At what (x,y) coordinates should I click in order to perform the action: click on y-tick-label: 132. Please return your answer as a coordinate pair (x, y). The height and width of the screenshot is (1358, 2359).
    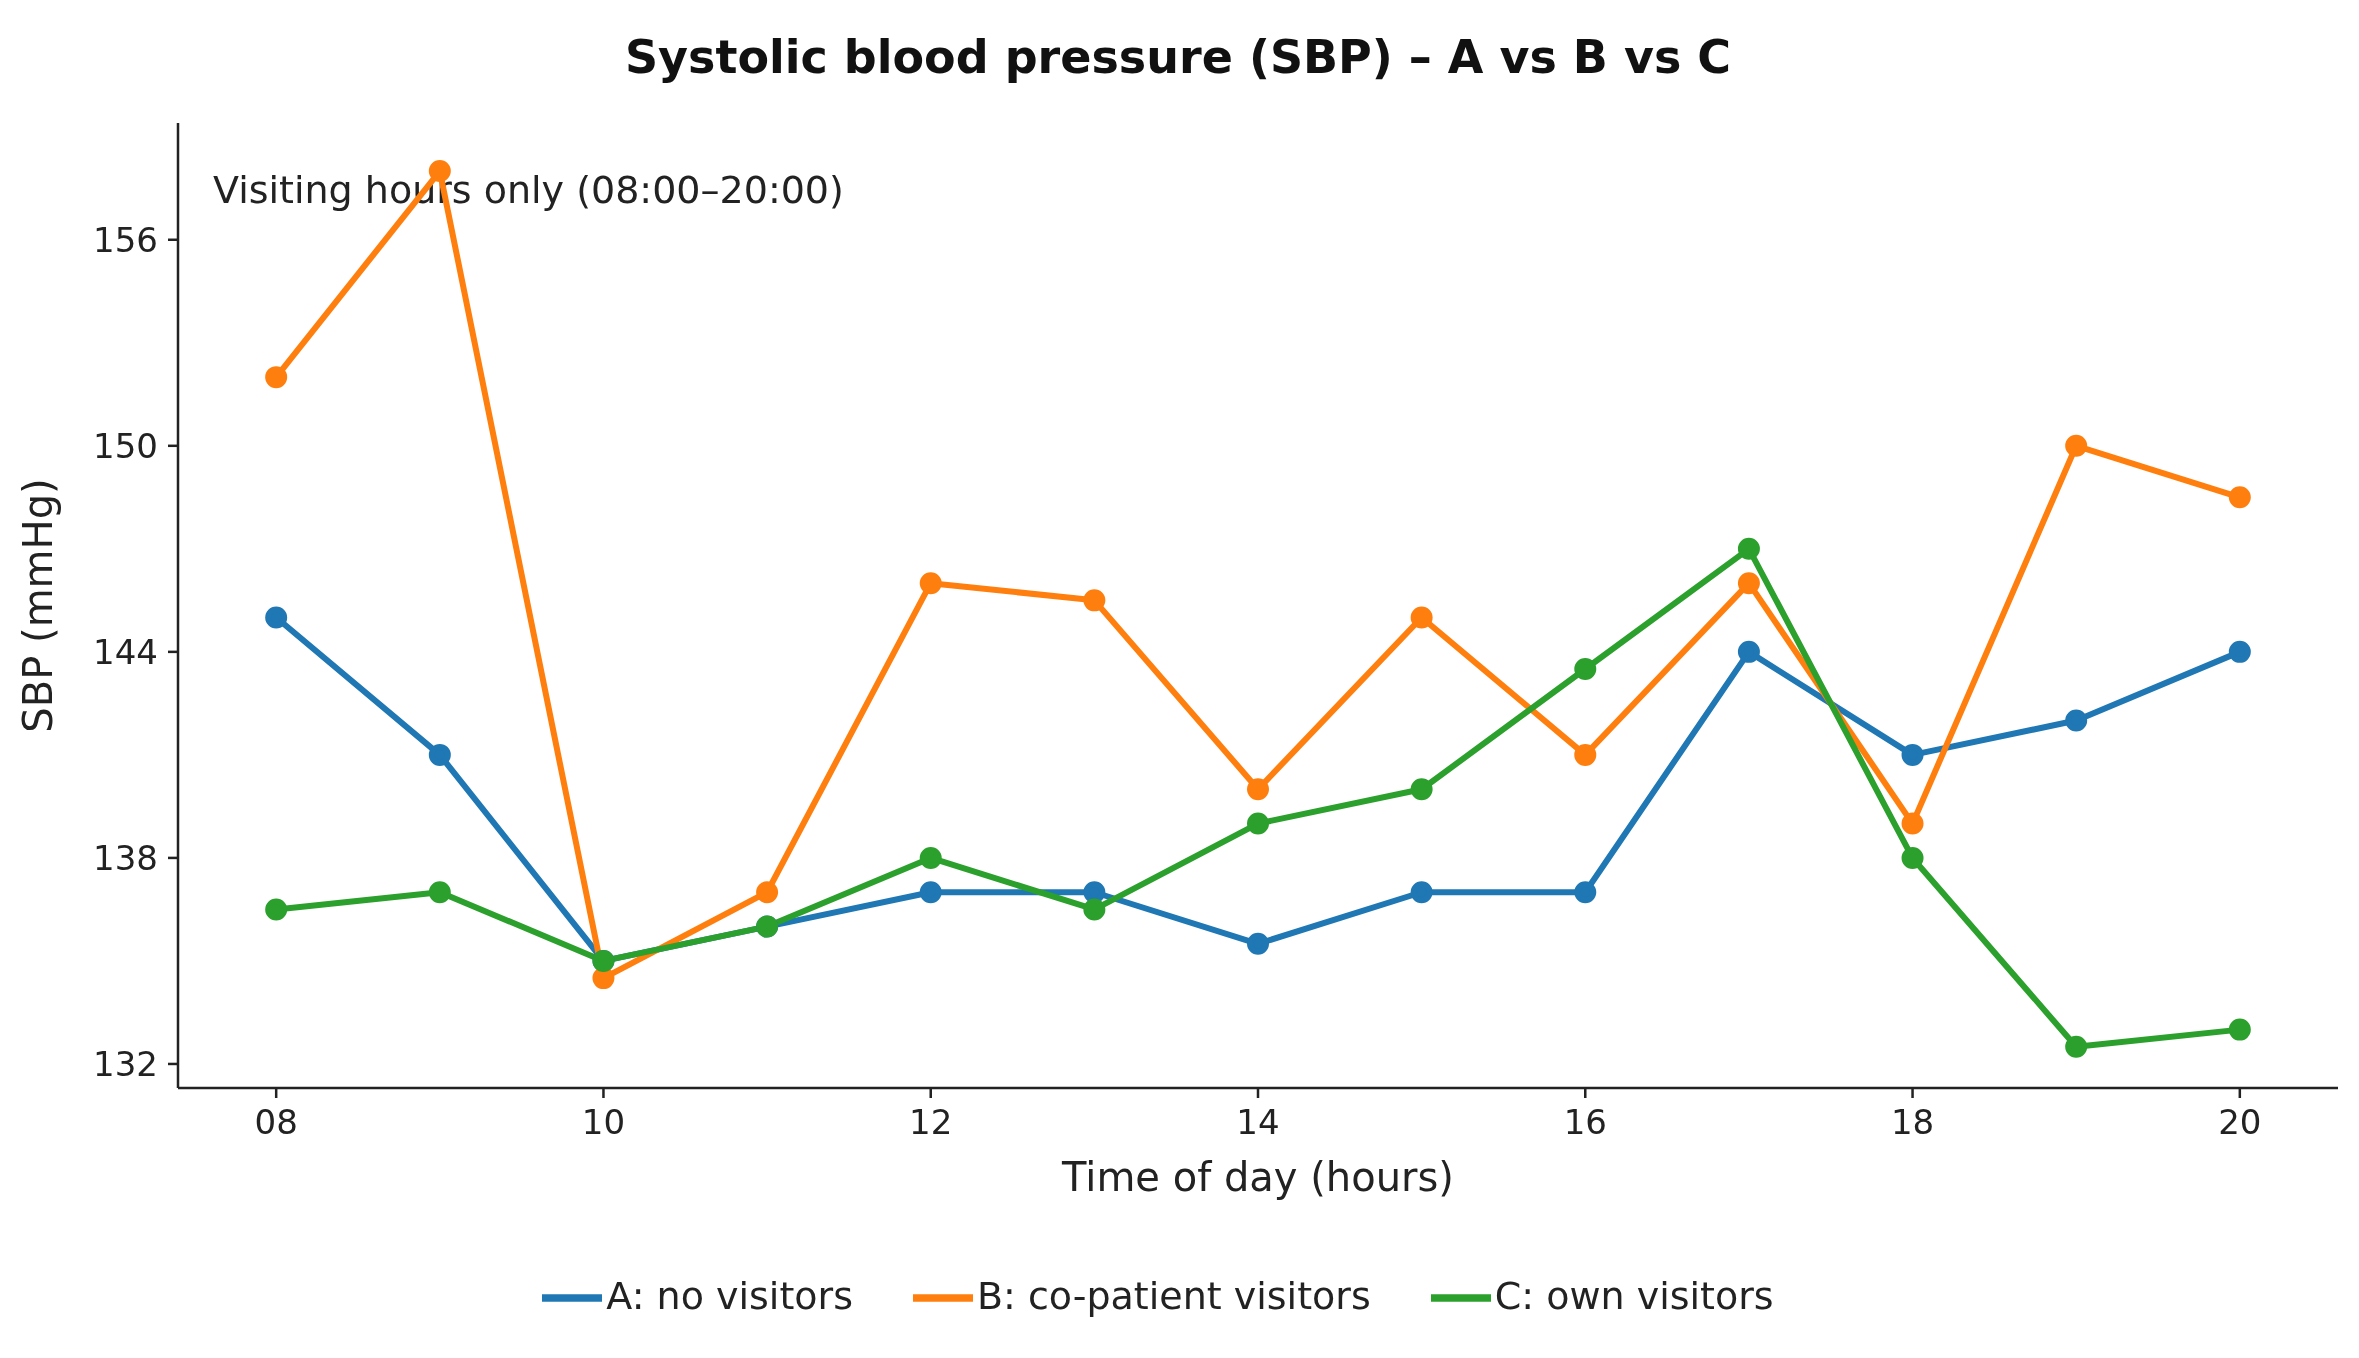
    Looking at the image, I should click on (125, 1064).